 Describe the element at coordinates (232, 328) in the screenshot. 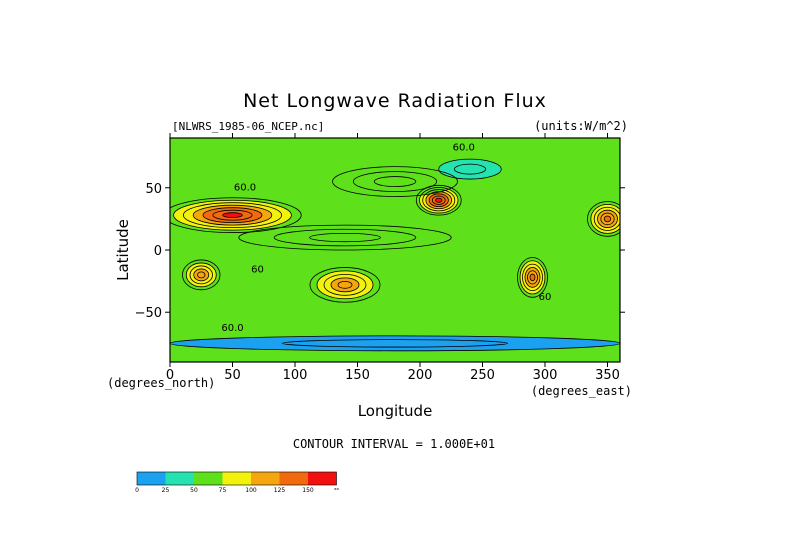

I see `contour-label-2: 60.0` at that location.